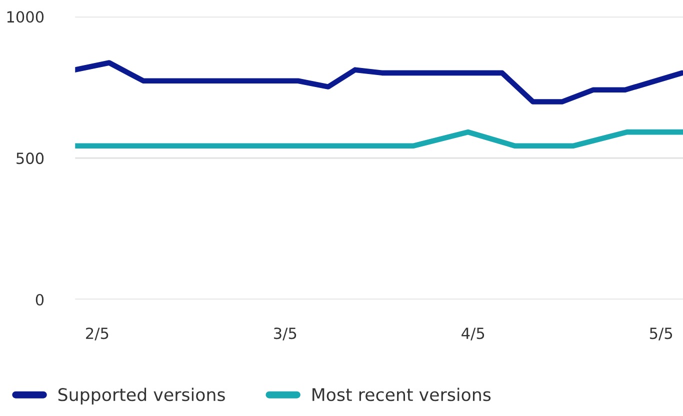  I want to click on y-tick-label: 1000, so click(25, 17).